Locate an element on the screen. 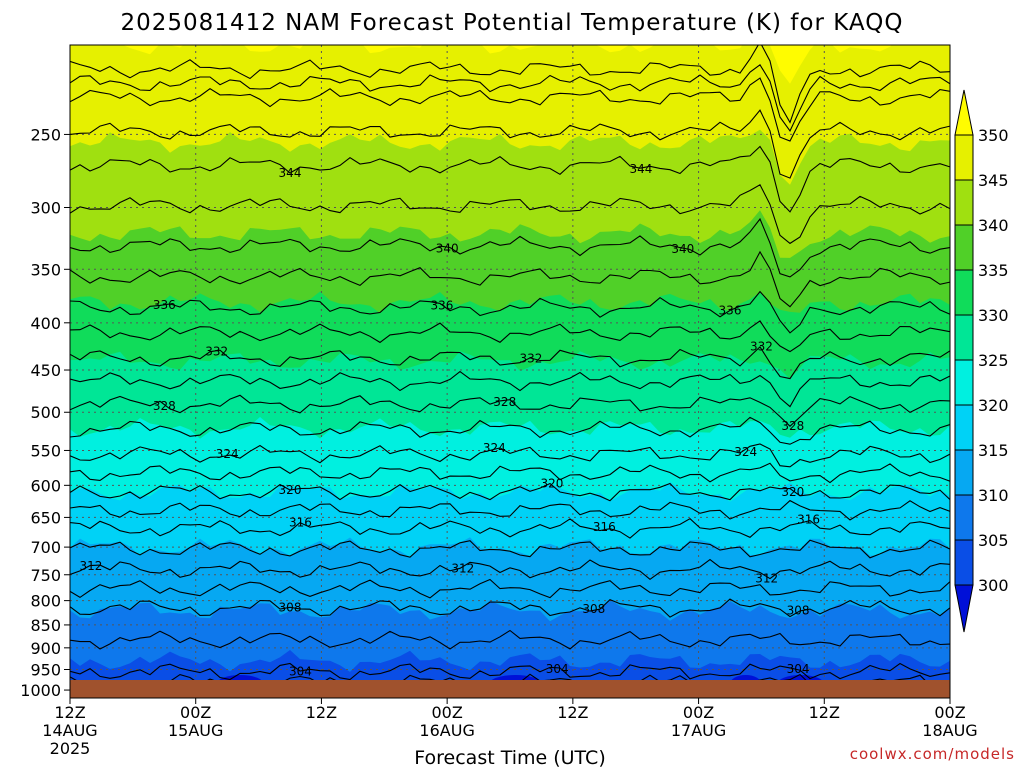  colorbar-tick-label: 305 is located at coordinates (993, 540).